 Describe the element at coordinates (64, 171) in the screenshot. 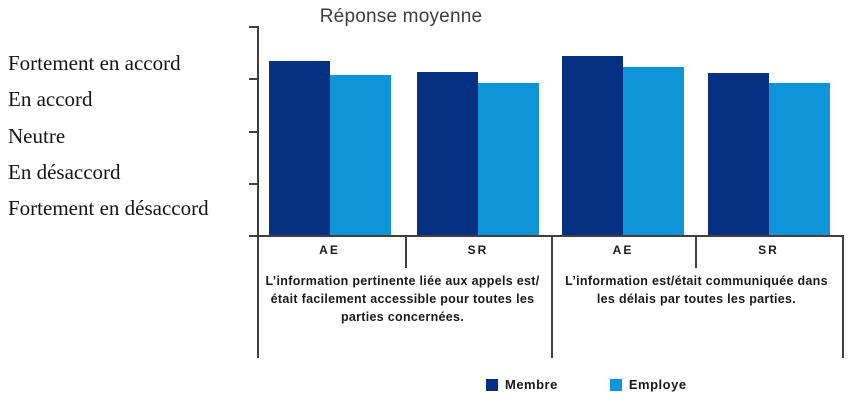

I see `y-axis-label: En désaccord` at that location.